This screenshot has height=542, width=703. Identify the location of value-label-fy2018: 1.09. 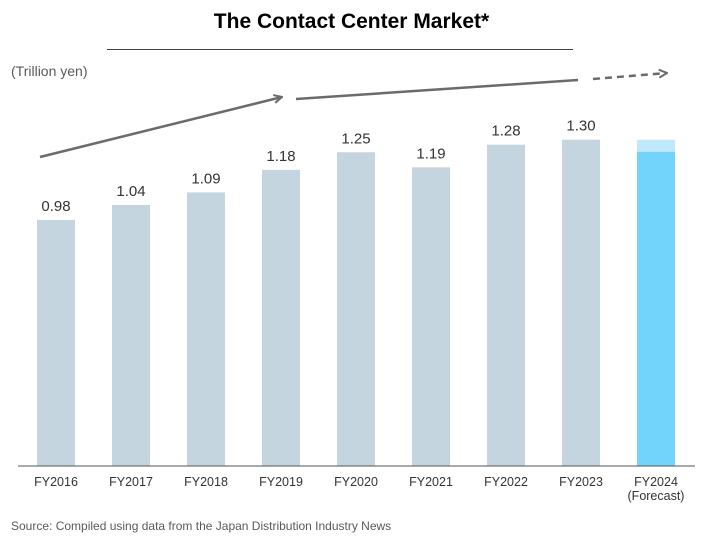
(205, 178).